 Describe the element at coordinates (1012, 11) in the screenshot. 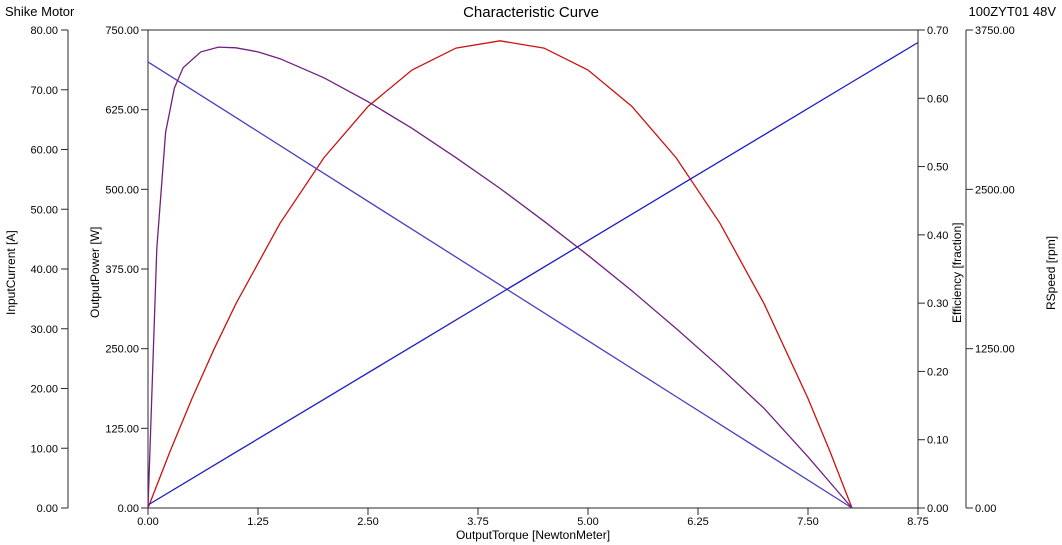

I see `motor-model-label: 100ZYT01 48V` at that location.